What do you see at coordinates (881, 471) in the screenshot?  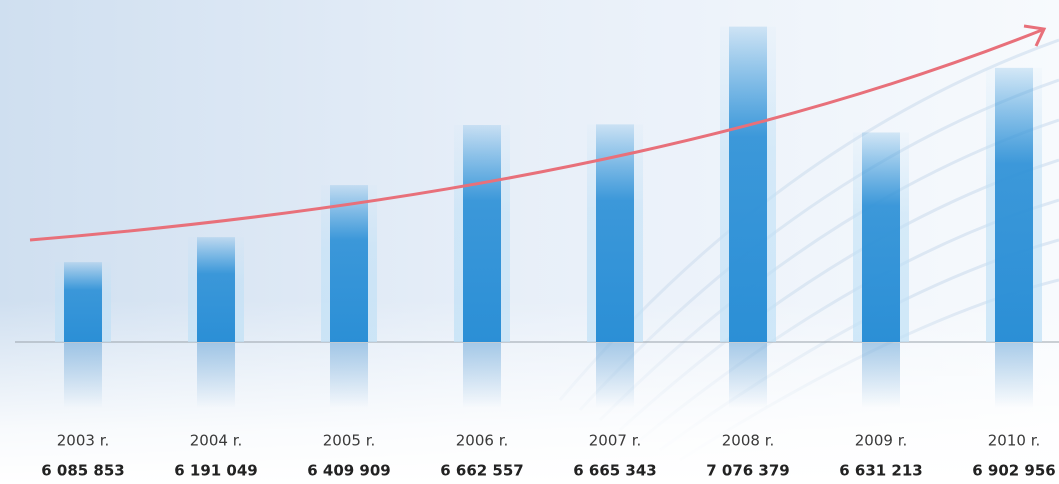 I see `value-label: 6 631 213` at bounding box center [881, 471].